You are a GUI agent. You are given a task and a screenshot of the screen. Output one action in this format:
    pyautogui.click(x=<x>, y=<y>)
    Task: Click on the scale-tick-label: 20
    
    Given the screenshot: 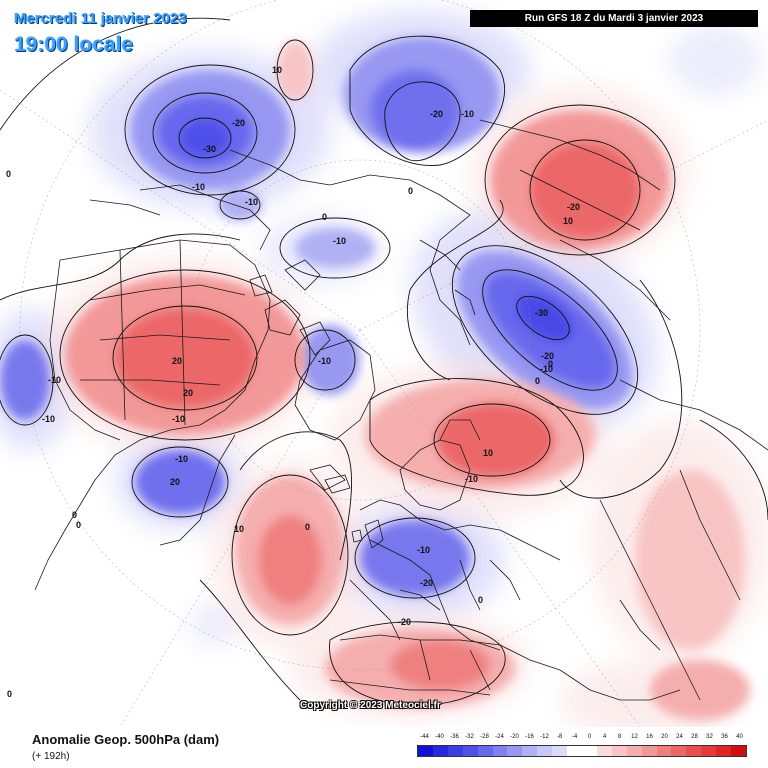 What is the action you would take?
    pyautogui.click(x=664, y=737)
    